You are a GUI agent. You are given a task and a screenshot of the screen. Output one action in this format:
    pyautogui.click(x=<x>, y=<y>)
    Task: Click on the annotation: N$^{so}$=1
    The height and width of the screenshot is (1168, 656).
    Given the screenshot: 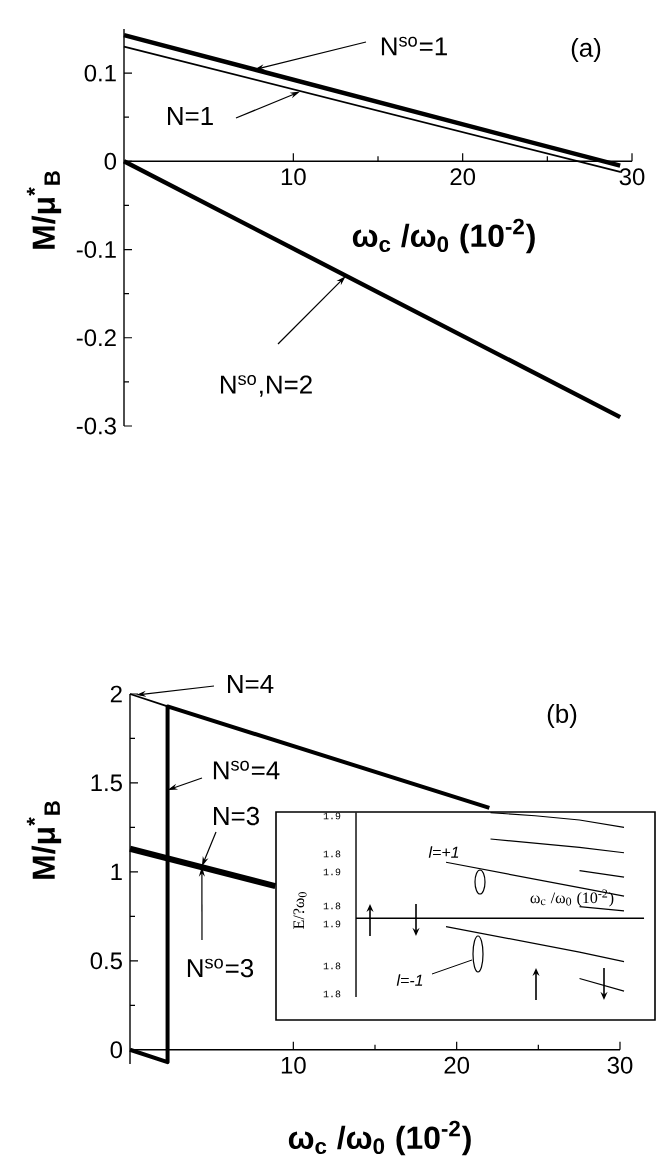 What is the action you would take?
    pyautogui.click(x=414, y=46)
    